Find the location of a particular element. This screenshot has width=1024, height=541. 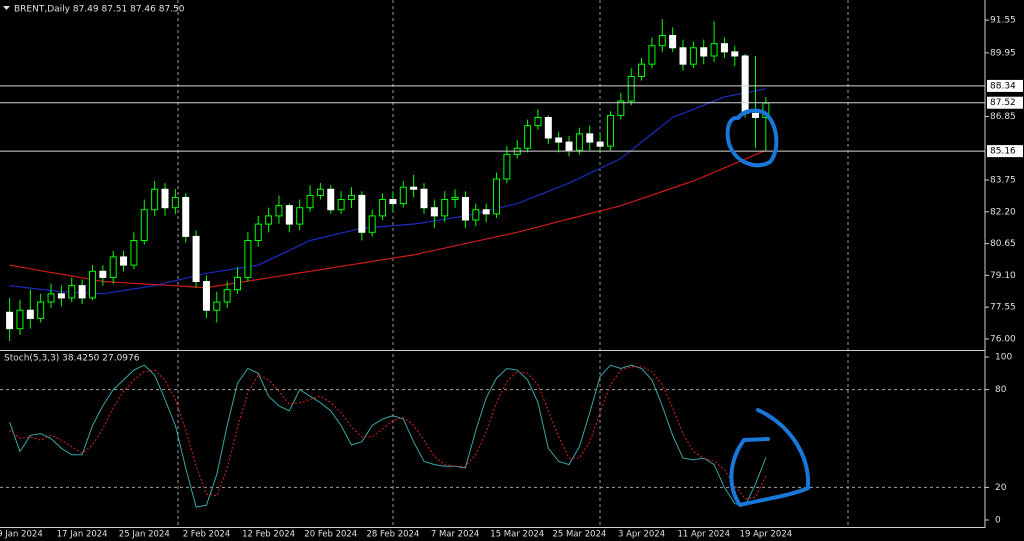

x-tick-label: 3 Apr 2024 is located at coordinates (641, 535).